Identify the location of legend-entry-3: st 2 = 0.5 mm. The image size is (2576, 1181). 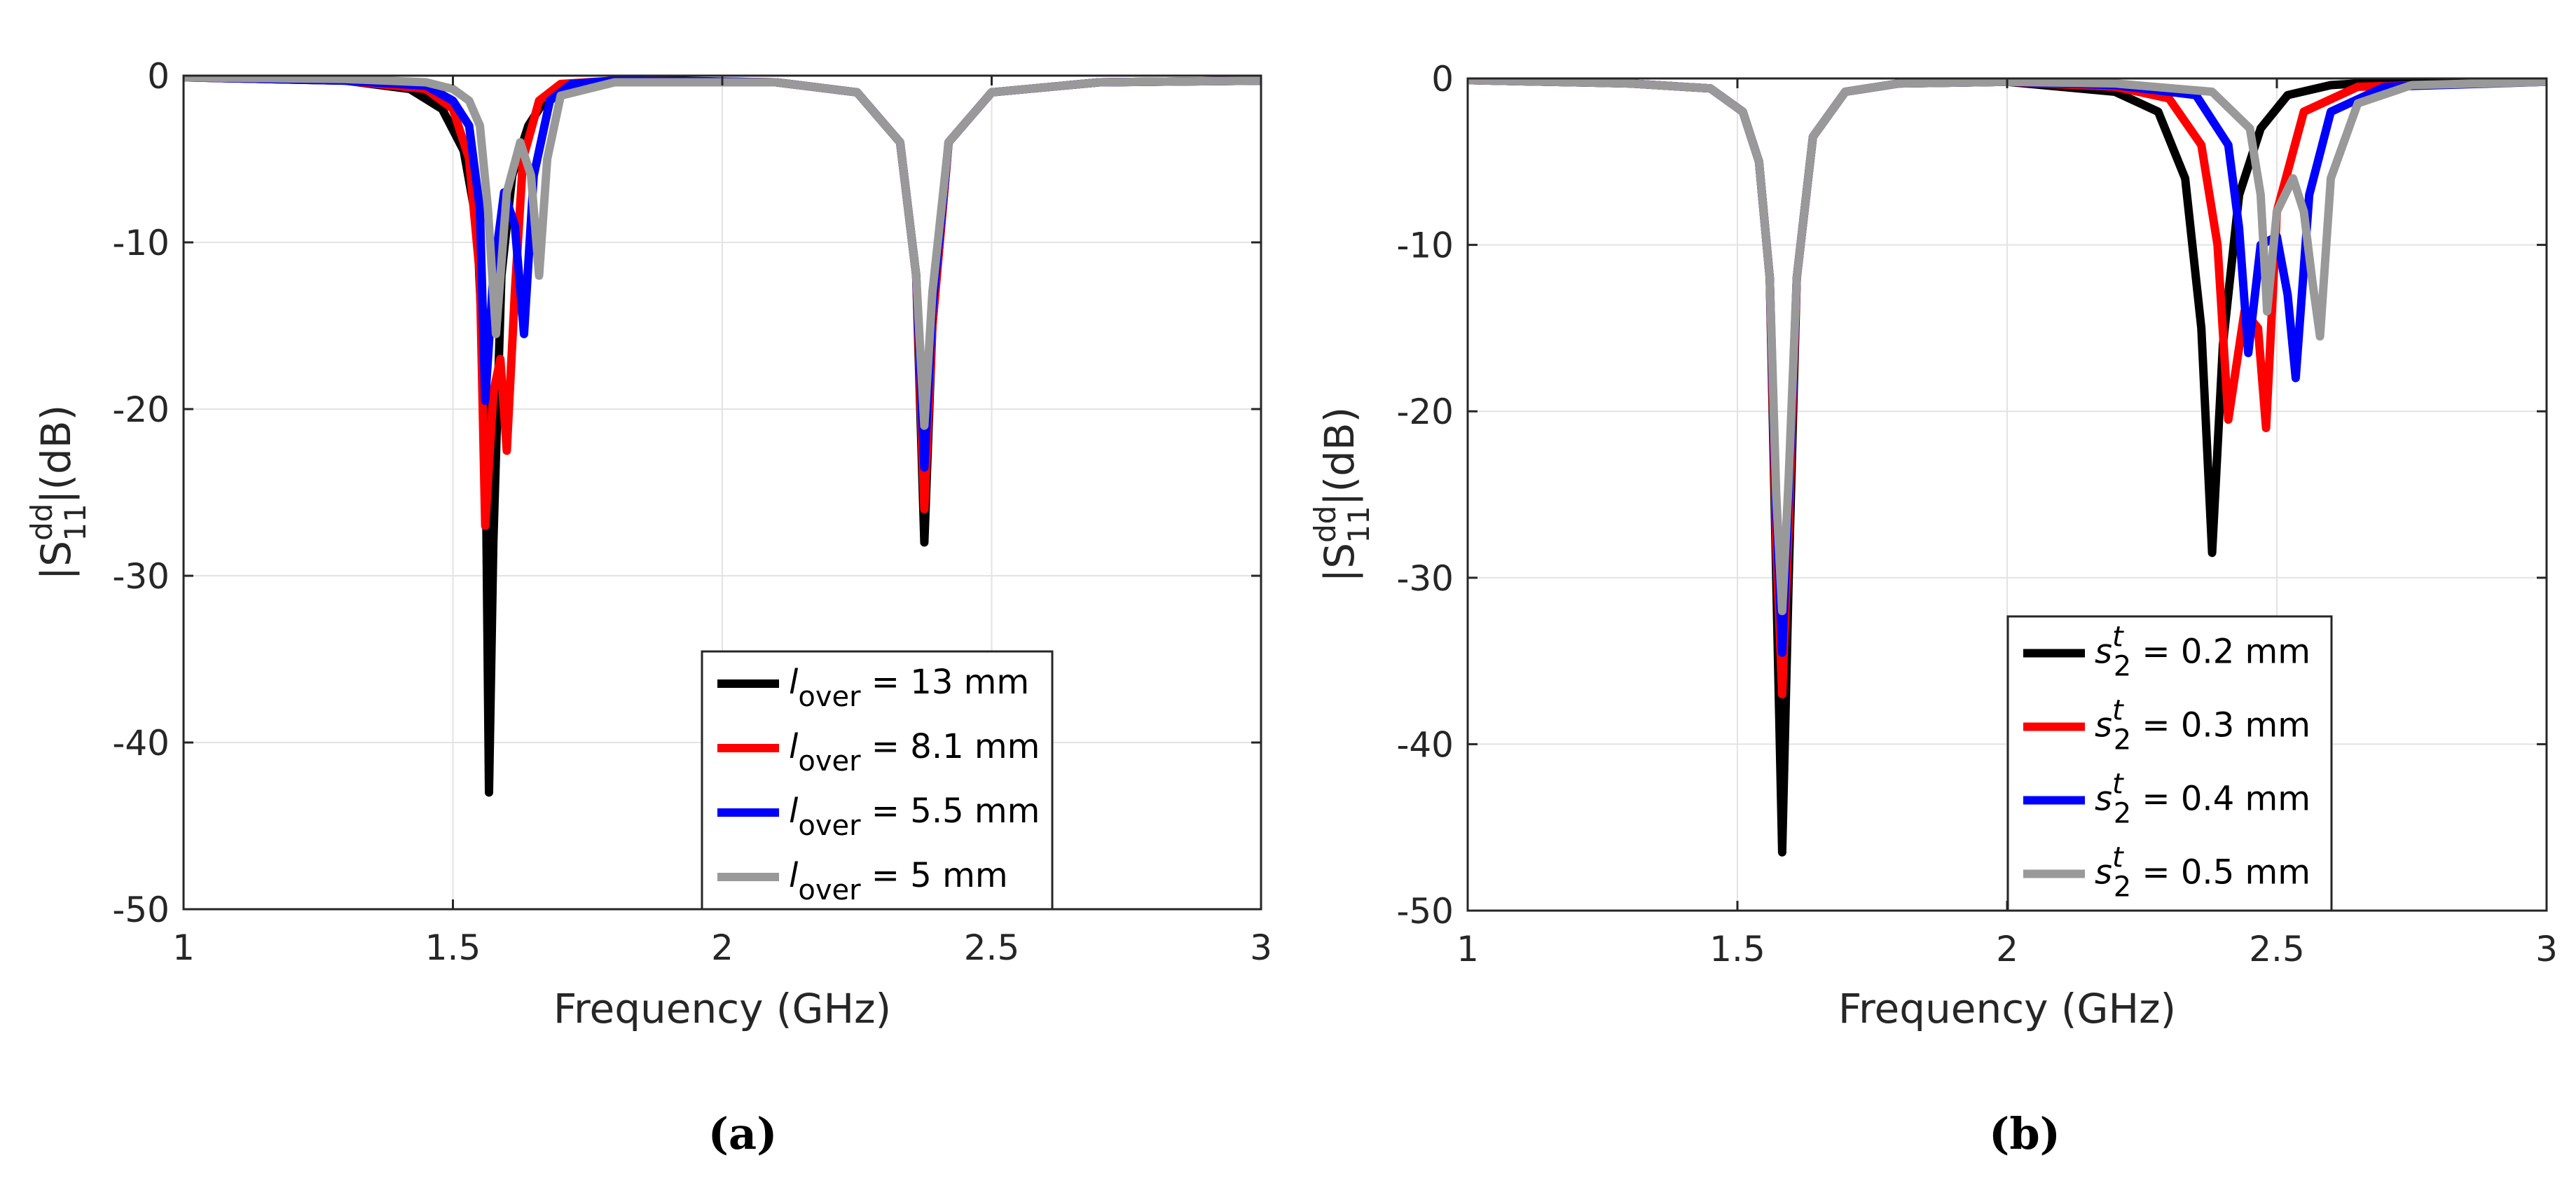
(2202, 873).